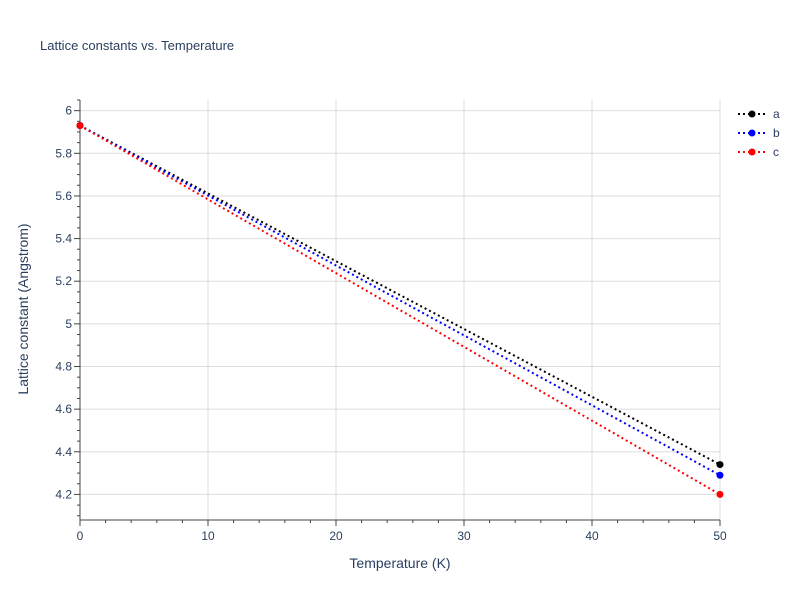 The width and height of the screenshot is (800, 600). Describe the element at coordinates (336, 536) in the screenshot. I see `x-tick-label: 20` at that location.